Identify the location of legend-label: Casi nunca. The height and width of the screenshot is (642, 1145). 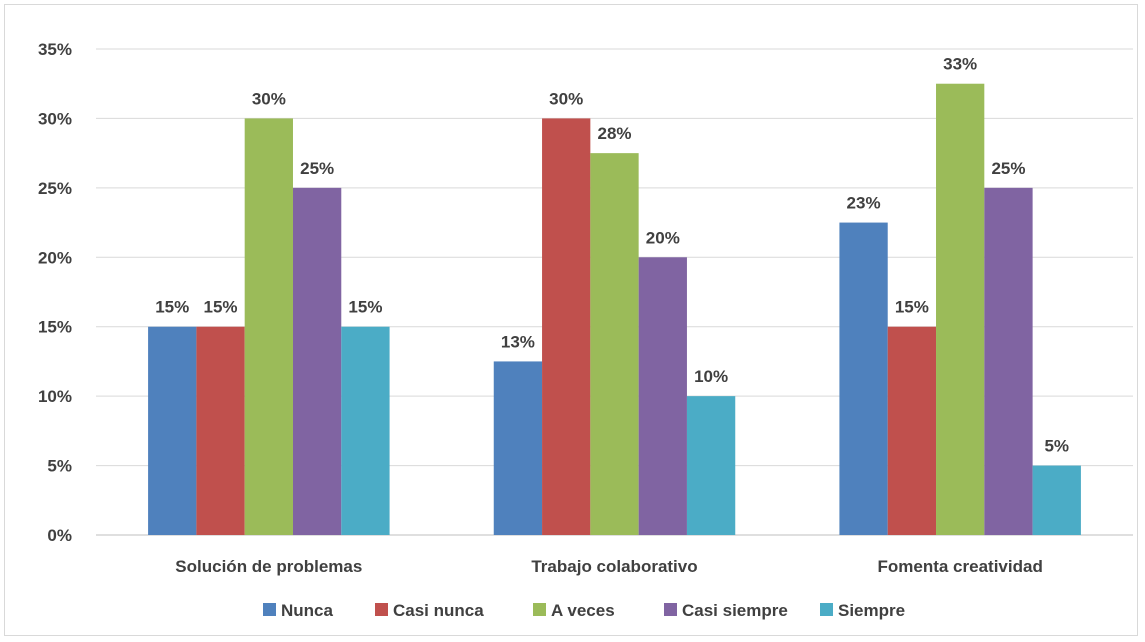
(438, 610).